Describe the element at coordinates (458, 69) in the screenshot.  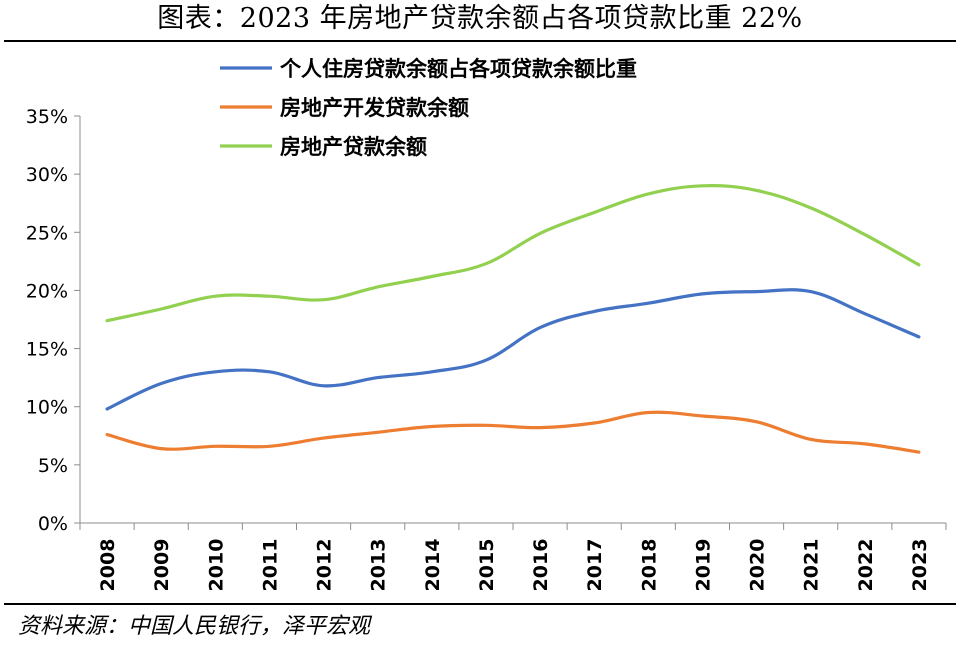
I see `legend-label: 个人住房贷款余额占各项贷款余额比重` at that location.